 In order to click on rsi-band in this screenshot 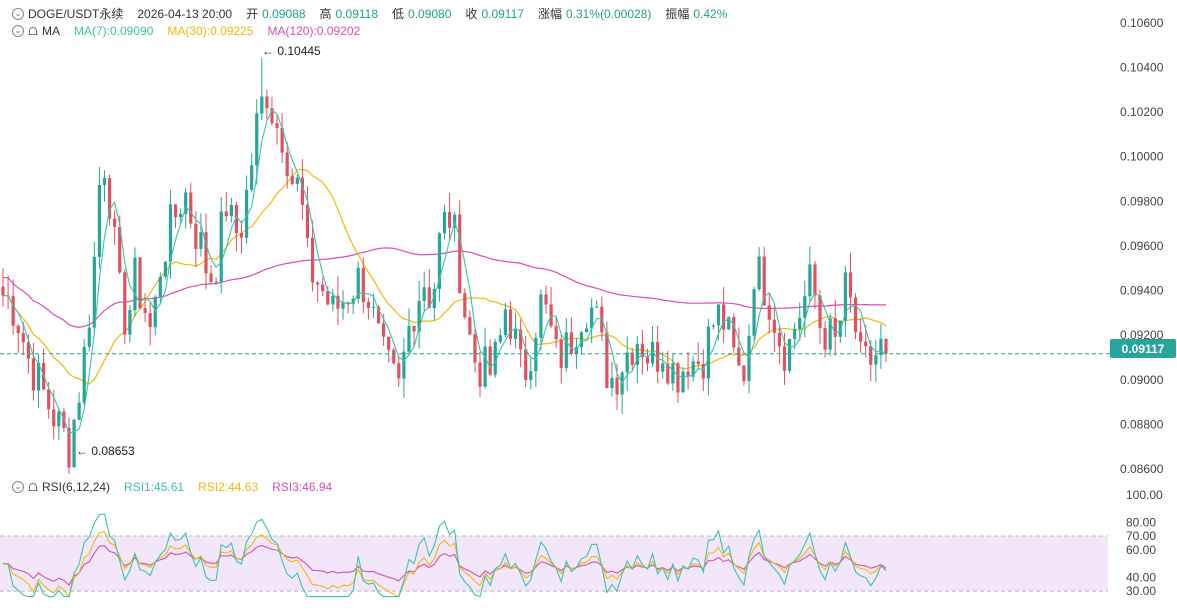, I will do `click(554, 564)`.